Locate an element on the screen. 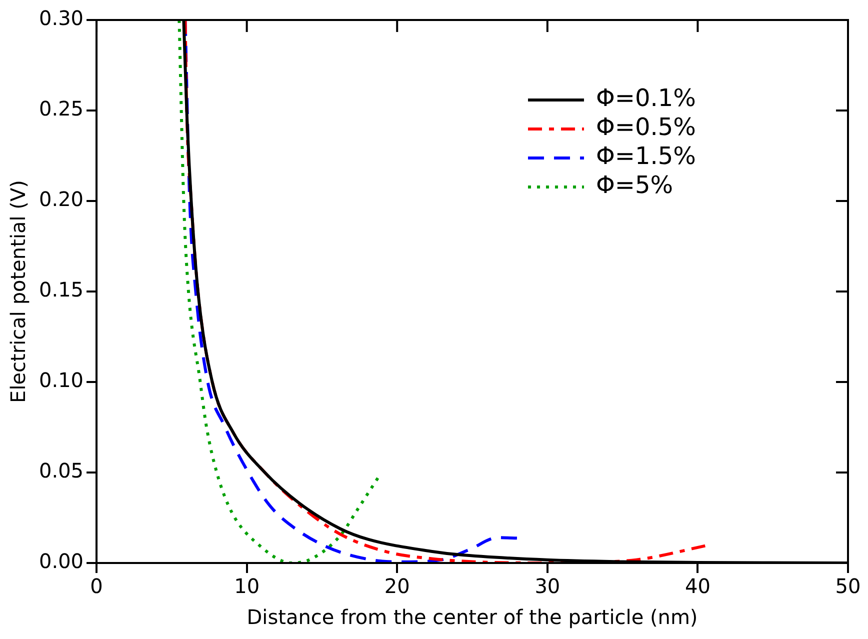 This screenshot has width=868, height=639. y-tick-label: 0.05 is located at coordinates (61, 470).